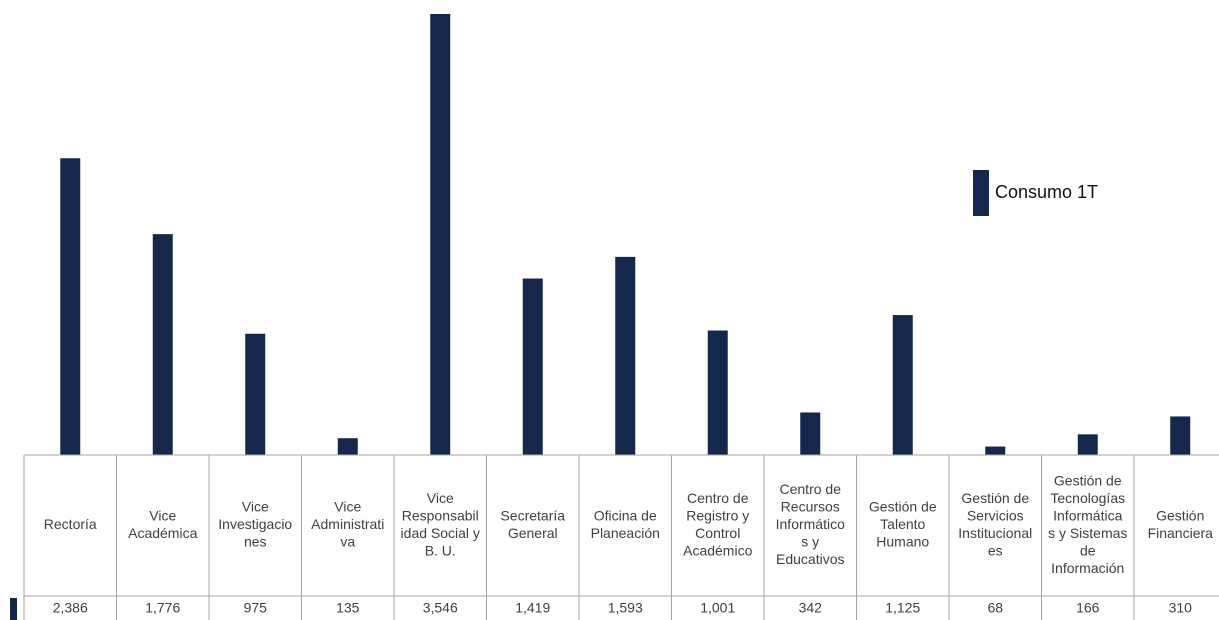 This screenshot has height=620, width=1219. I want to click on value-label: 166, so click(1088, 608).